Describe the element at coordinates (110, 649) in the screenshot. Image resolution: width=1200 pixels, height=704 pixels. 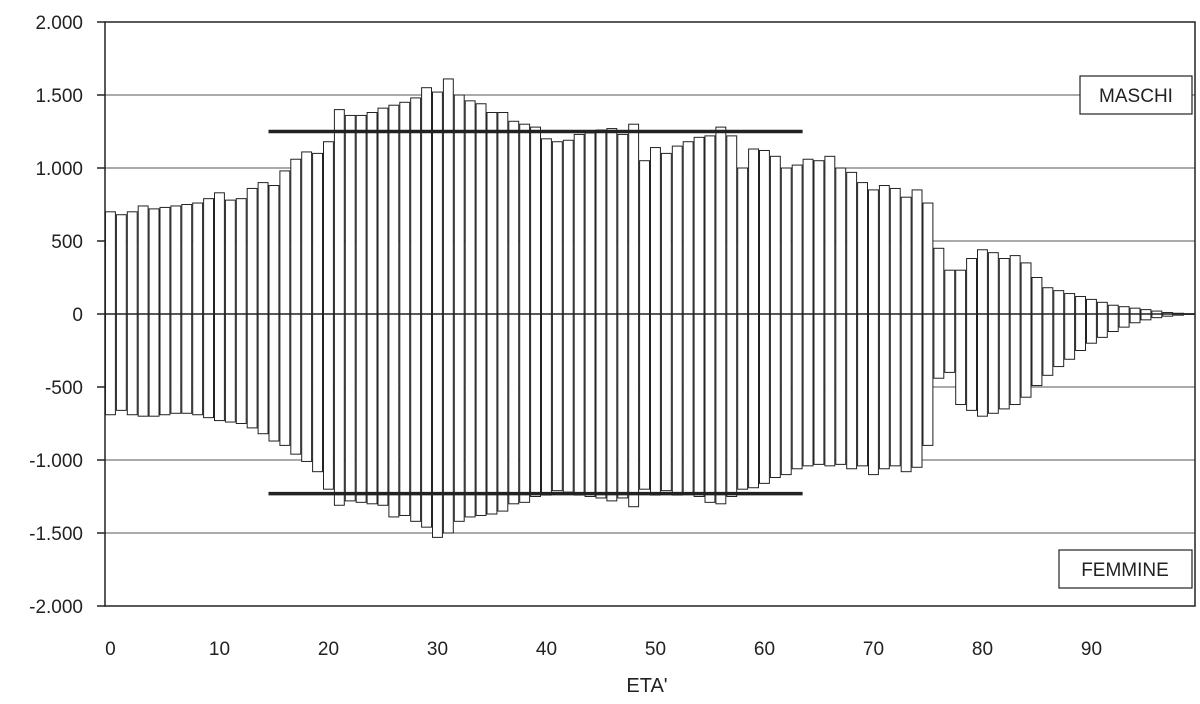
I see `x-tick-label: 0` at that location.